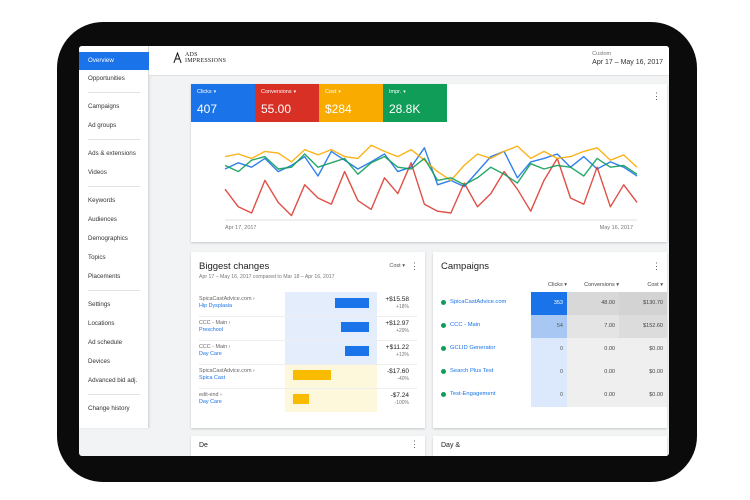 Image resolution: width=750 pixels, height=500 pixels. I want to click on biggest-change-adgroup: Hip Dysplasia, so click(215, 306).